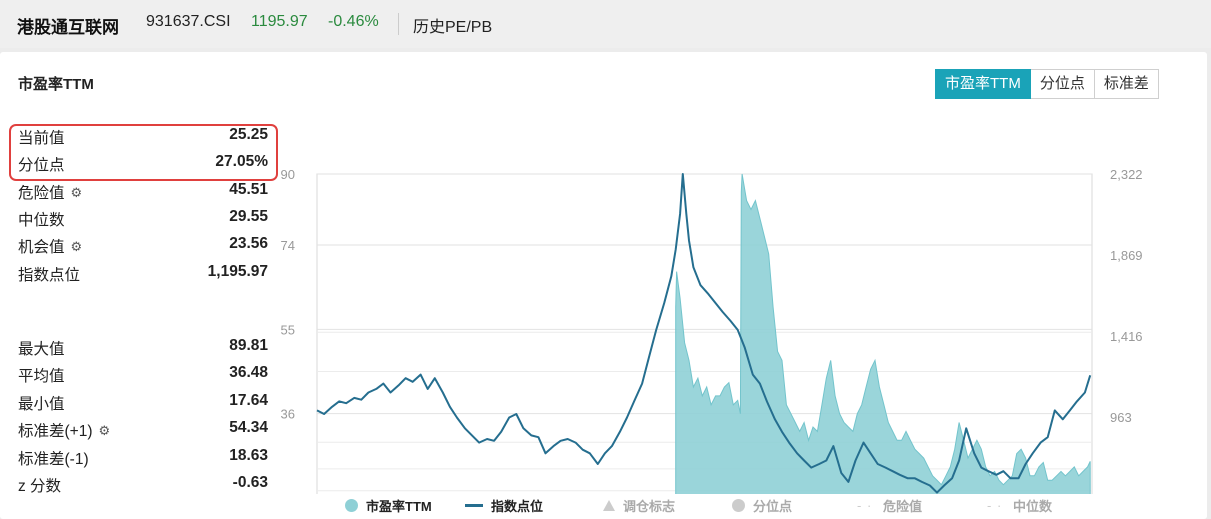 This screenshot has width=1211, height=519. Describe the element at coordinates (288, 245) in the screenshot. I see `y-left-tick-label: 74` at that location.